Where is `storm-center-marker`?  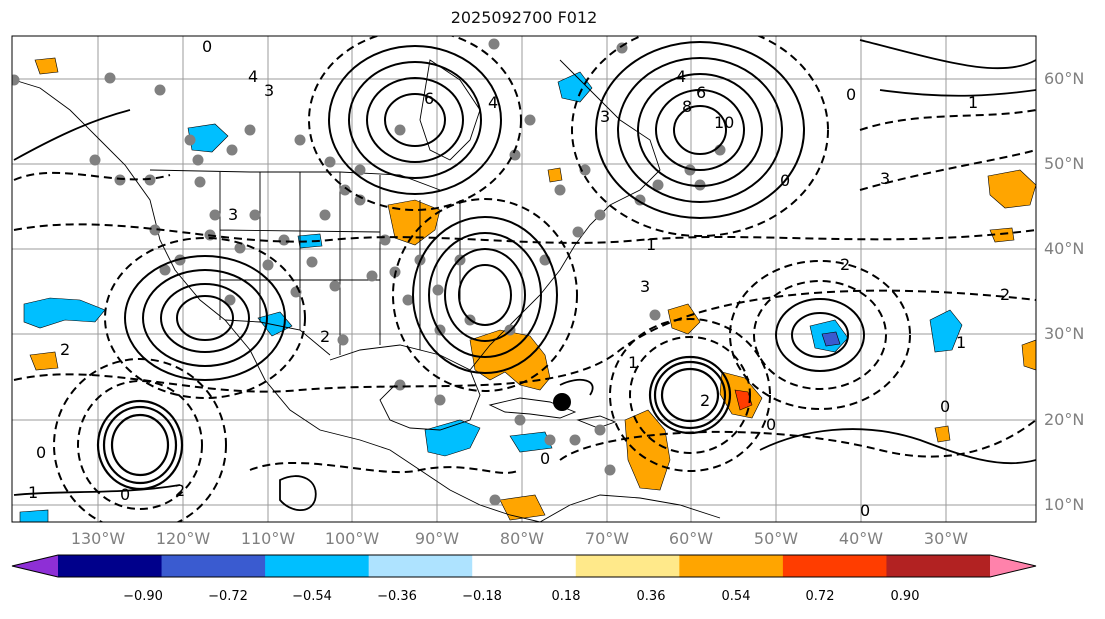
storm-center-marker is located at coordinates (562, 402).